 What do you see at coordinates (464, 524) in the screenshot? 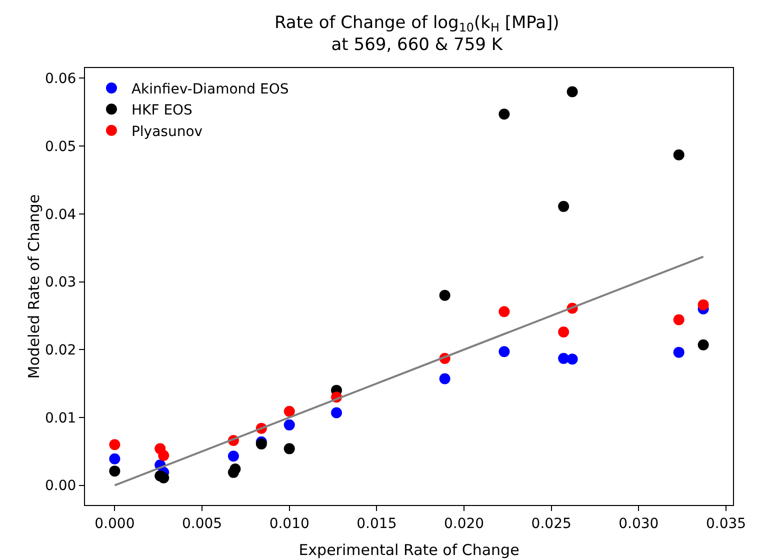
I see `x-tick-label: 0.020` at bounding box center [464, 524].